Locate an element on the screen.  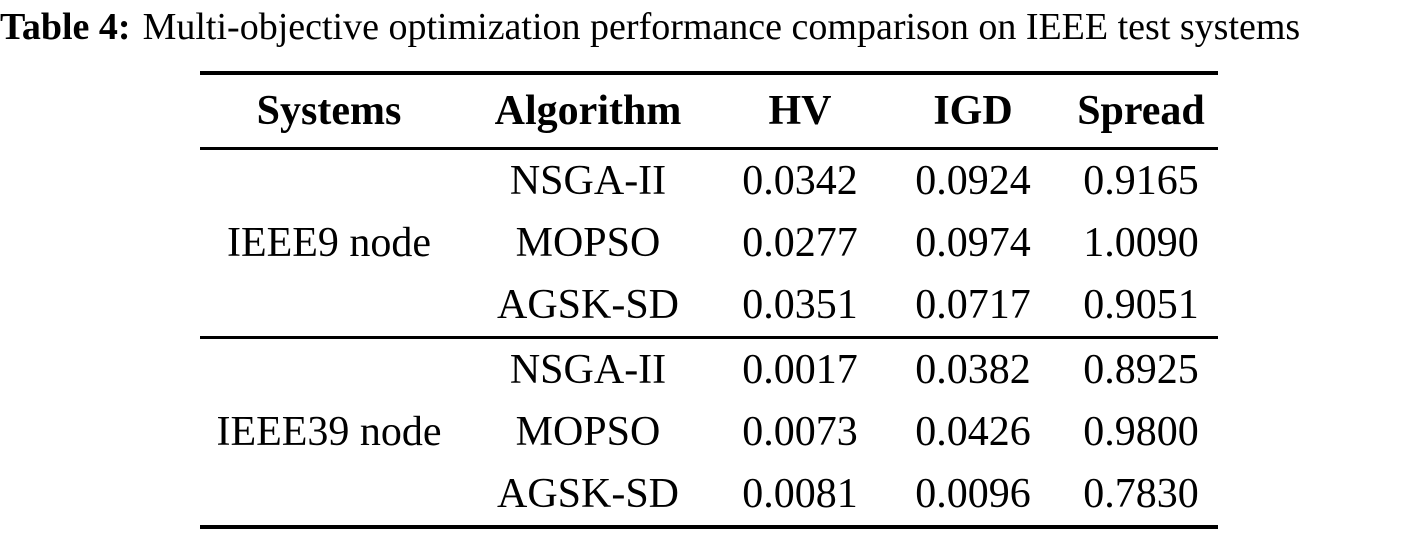
cell-igd: 0.0426 is located at coordinates (973, 432).